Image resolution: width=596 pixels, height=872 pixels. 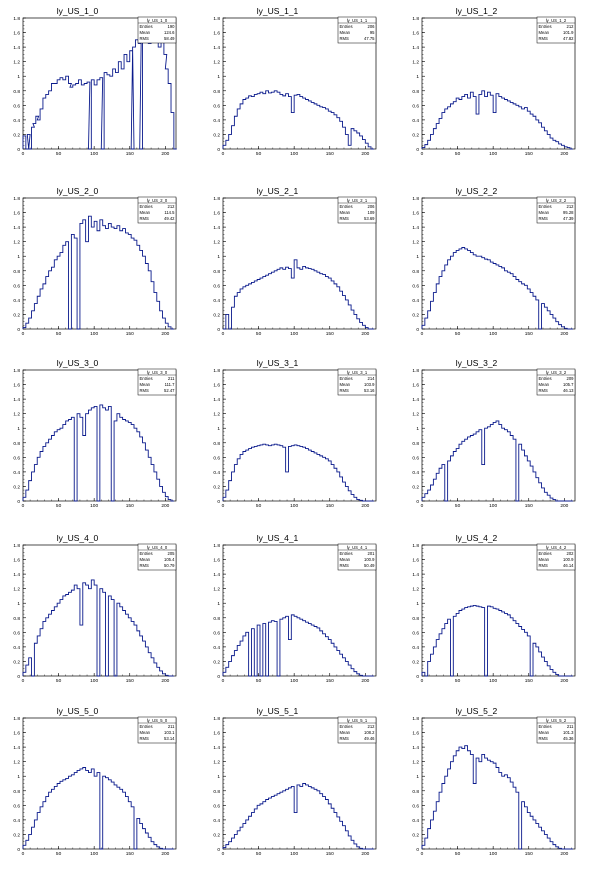 What do you see at coordinates (169, 565) in the screenshot?
I see `stats-value: 50.79` at bounding box center [169, 565].